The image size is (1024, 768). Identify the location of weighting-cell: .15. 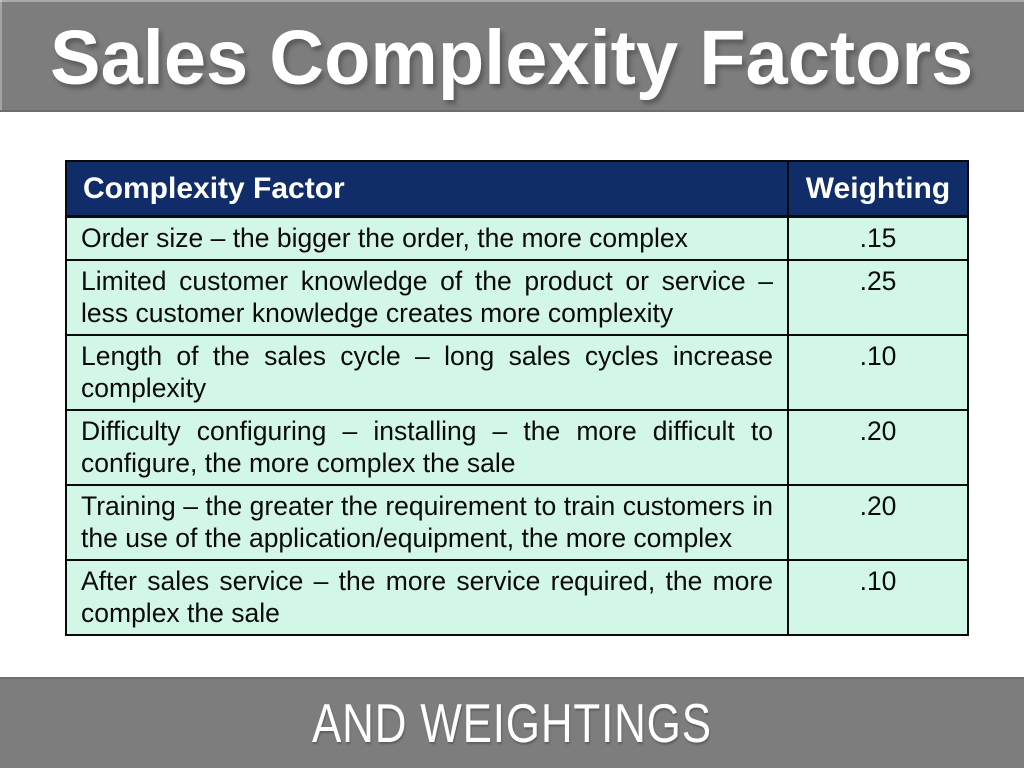
(878, 238).